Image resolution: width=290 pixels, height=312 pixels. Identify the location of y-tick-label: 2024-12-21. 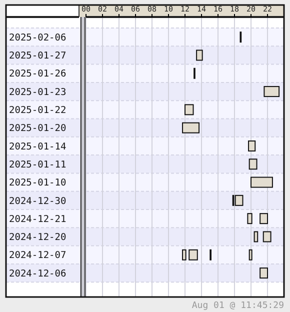
(37, 219).